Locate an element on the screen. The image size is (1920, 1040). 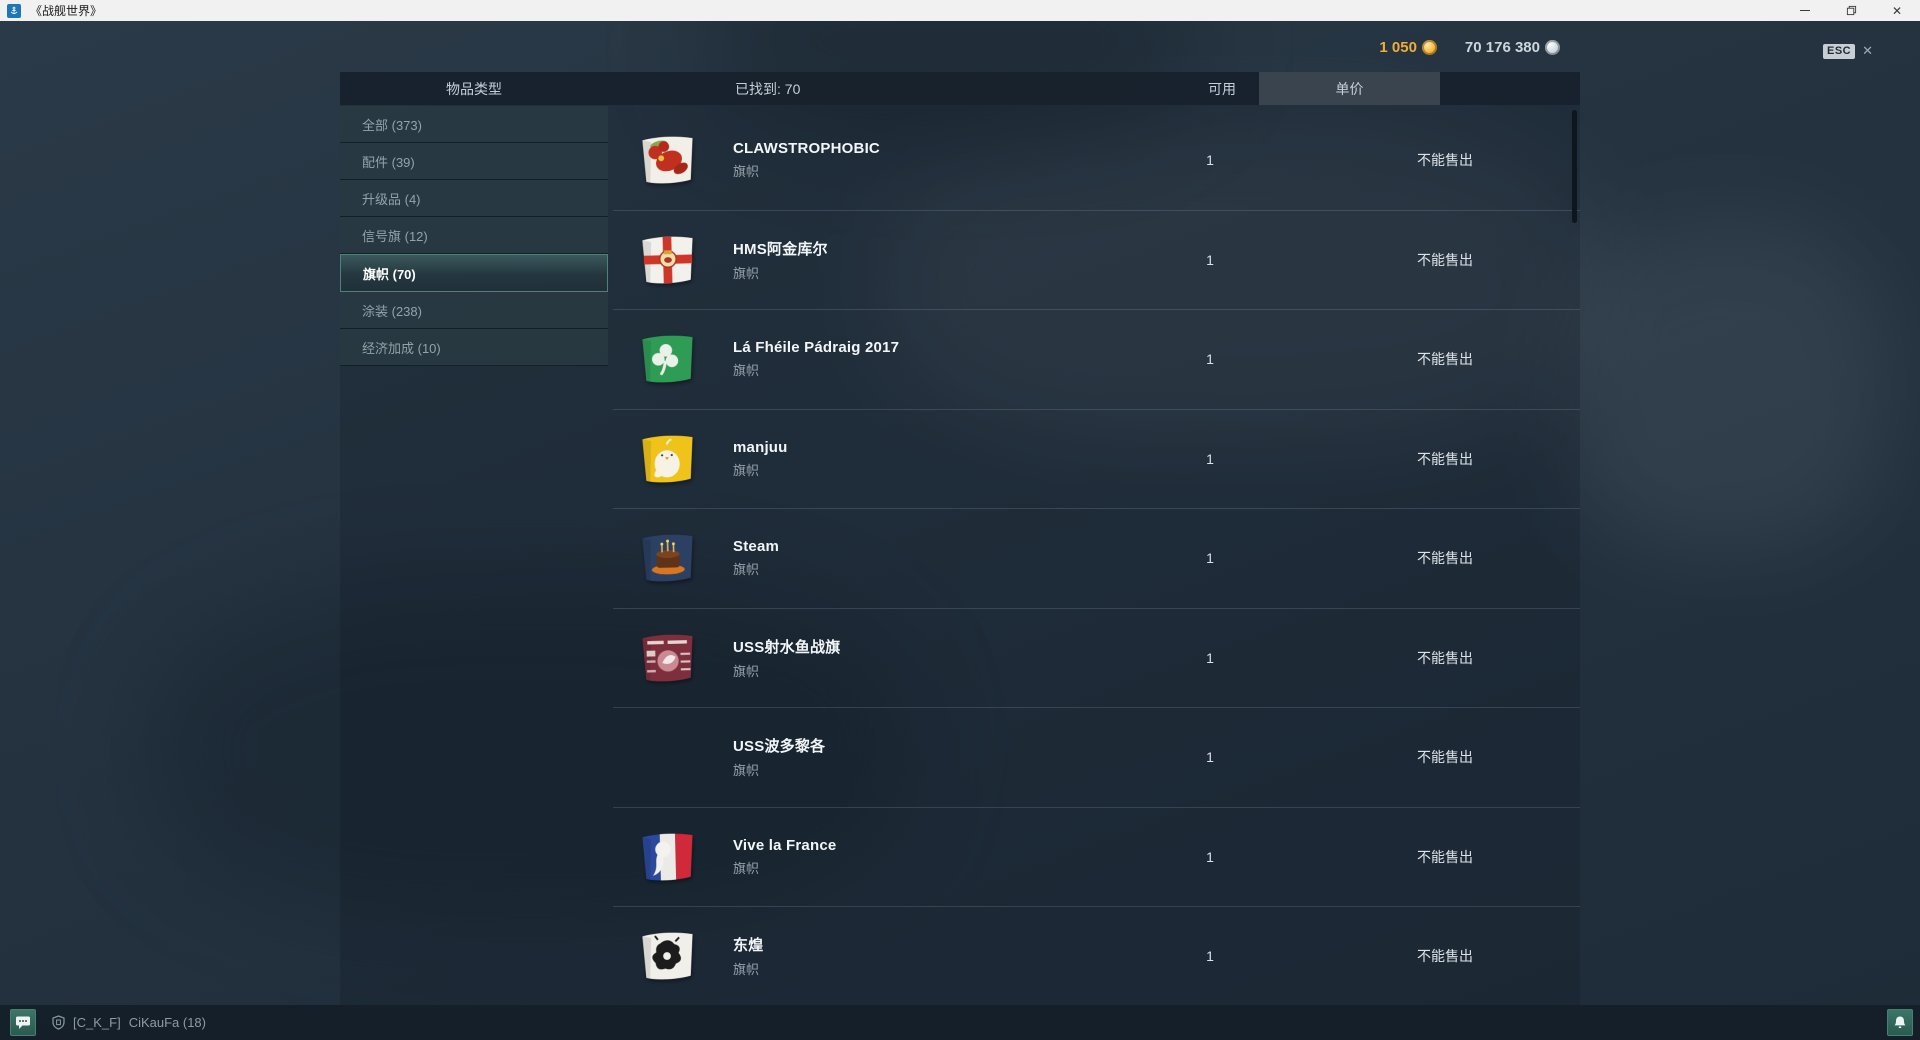
anchor-icon is located at coordinates (14, 10).